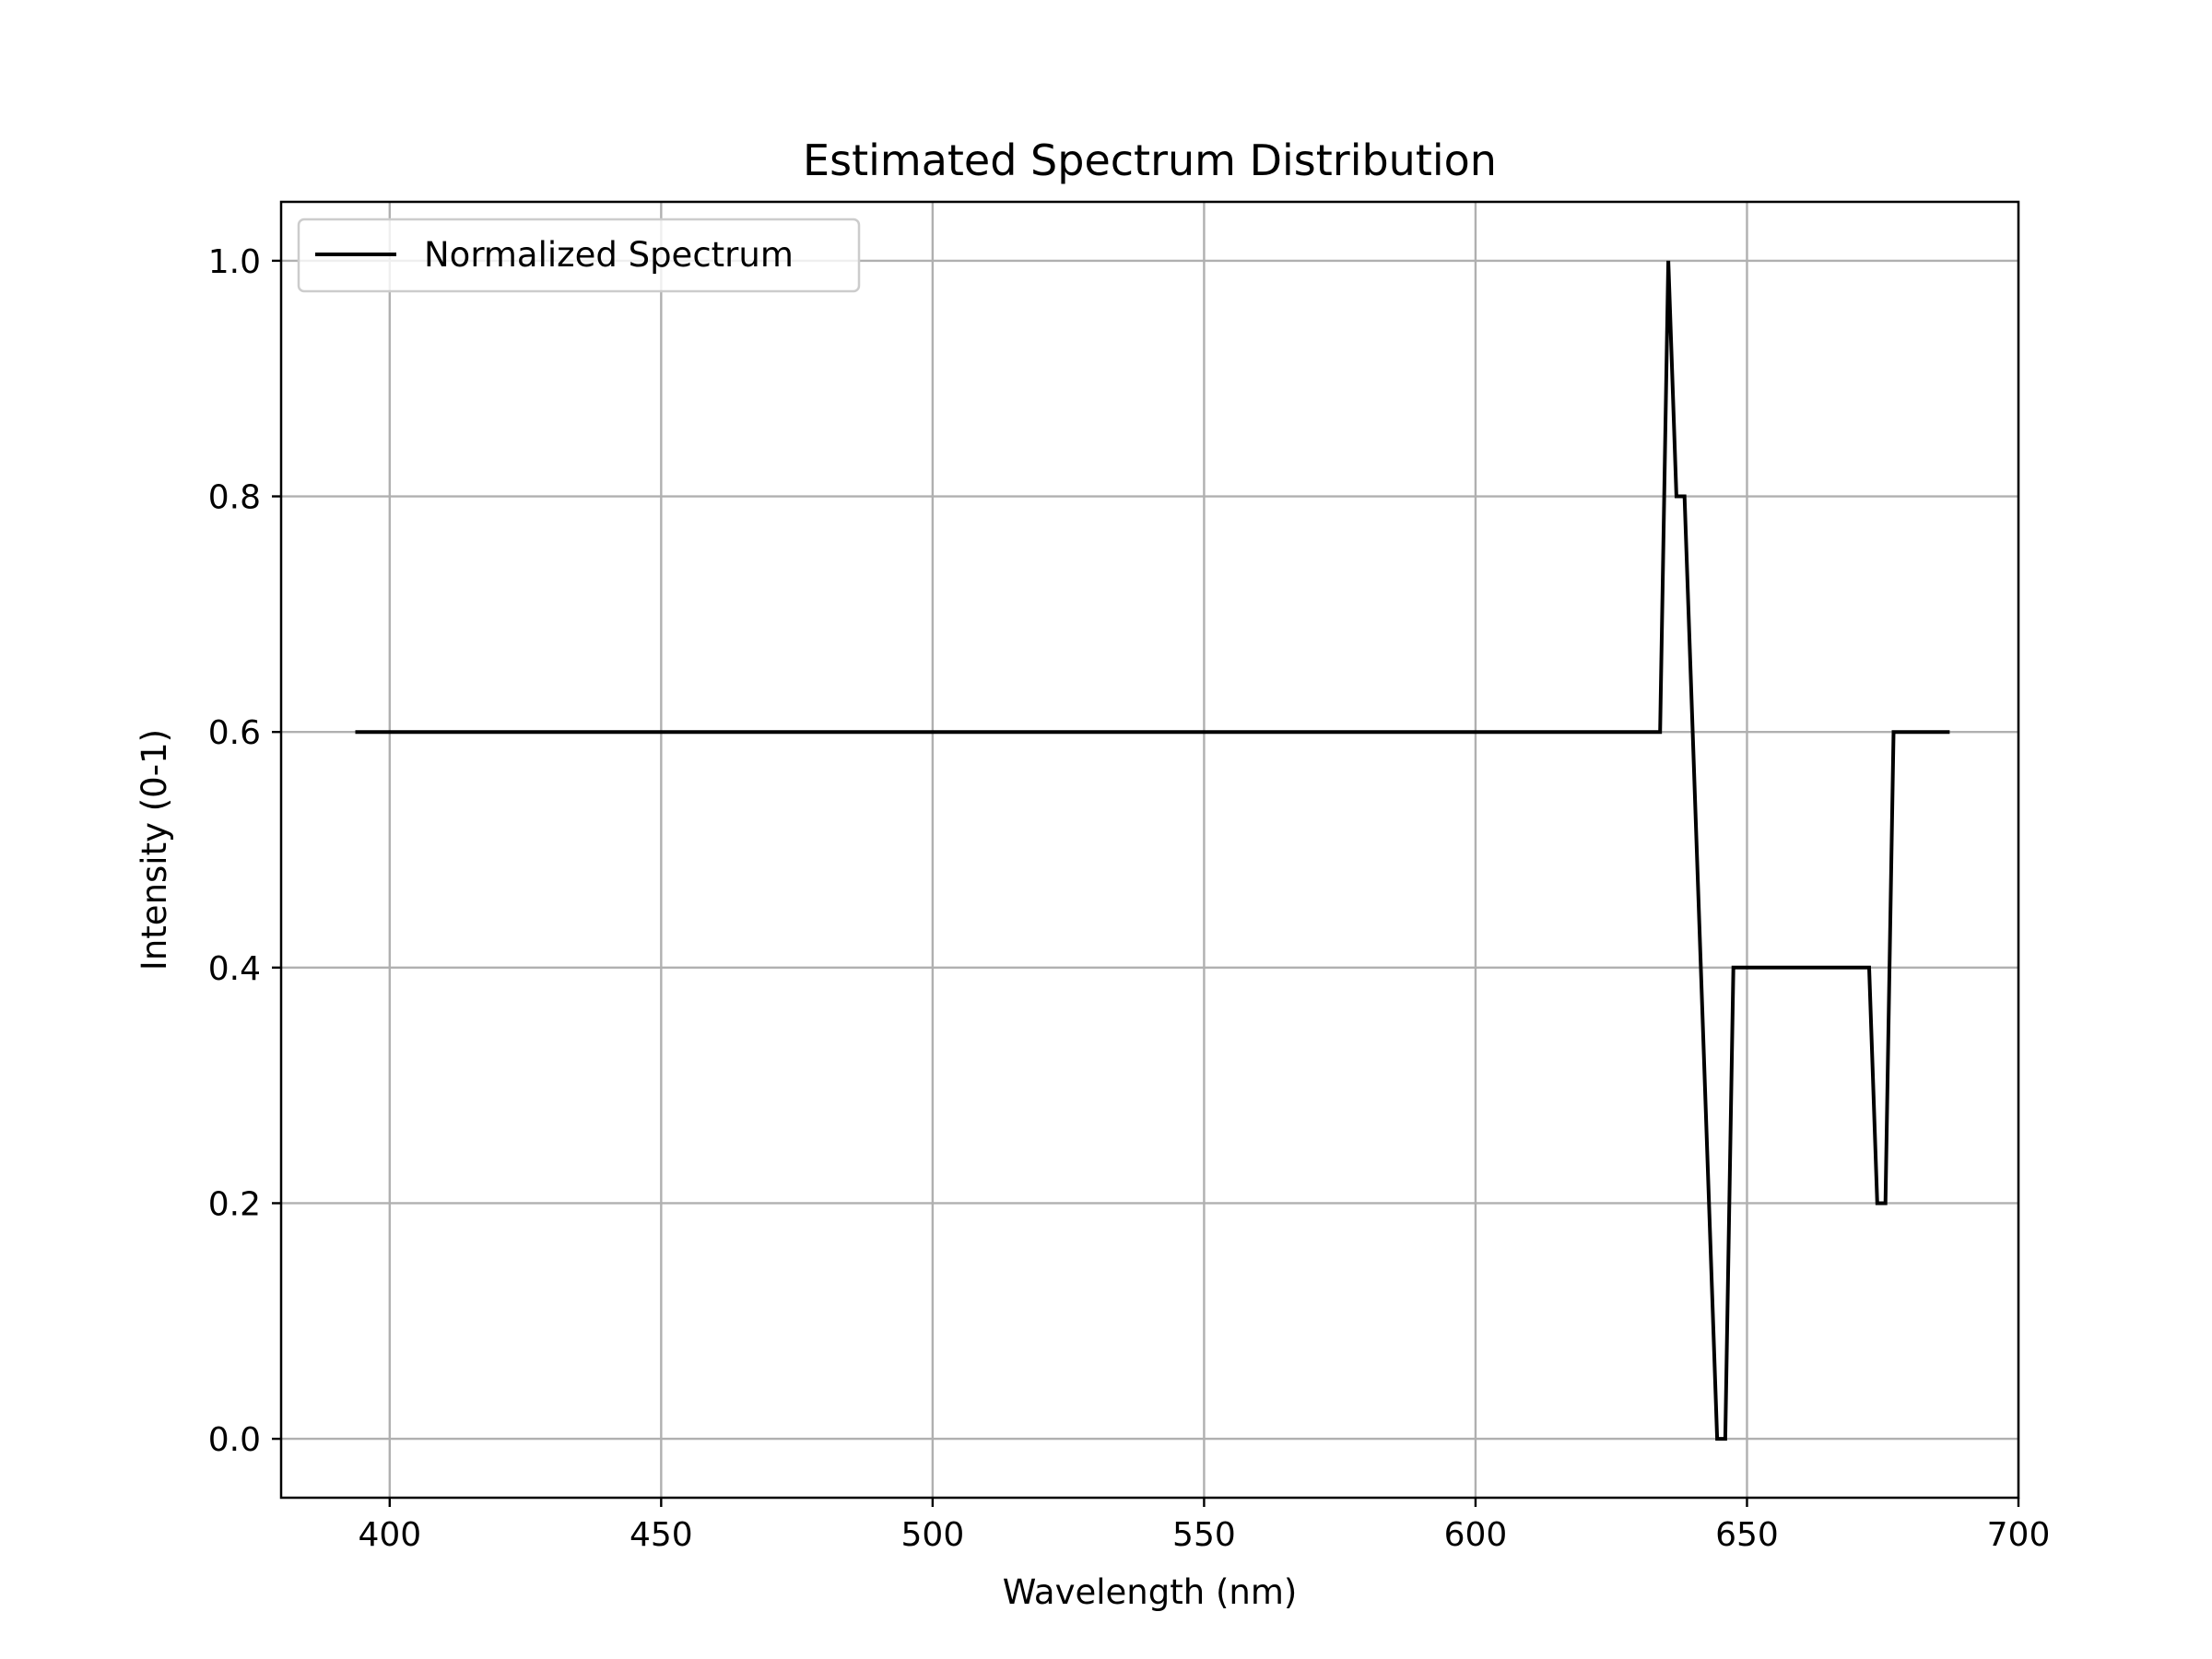  Describe the element at coordinates (234, 498) in the screenshot. I see `y-tick-label: 0.8` at that location.